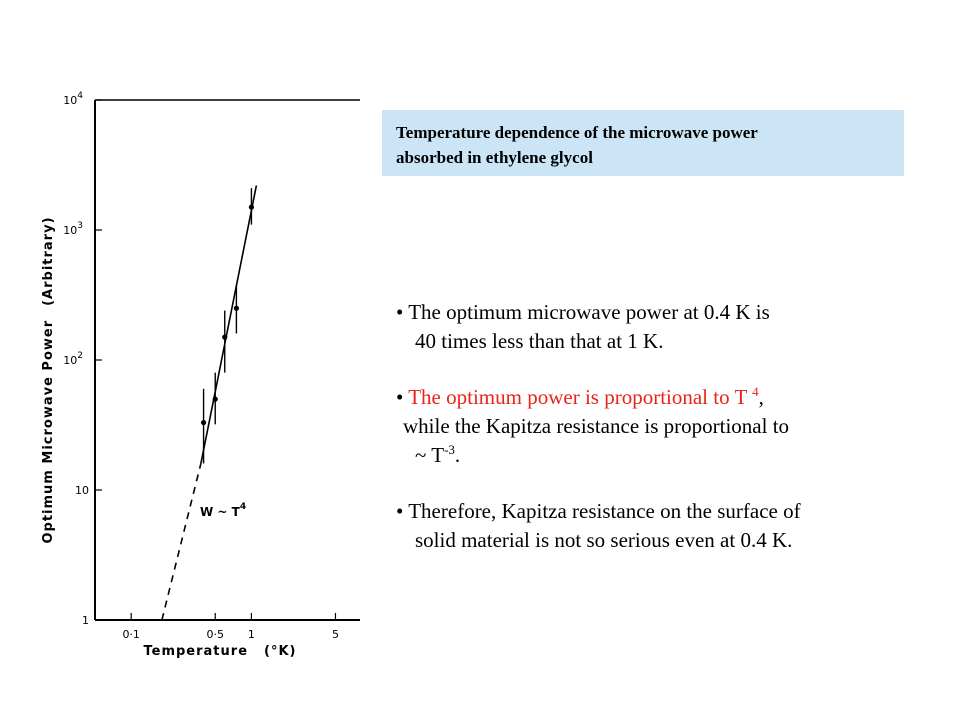 This screenshot has height=720, width=960. I want to click on x-tick-label: 1, so click(251, 634).